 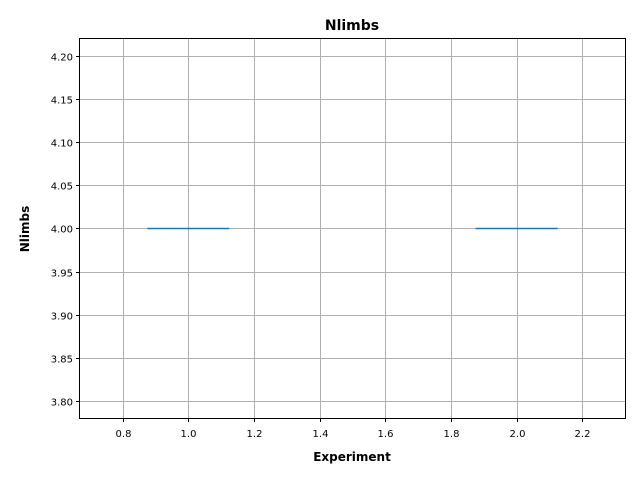 What do you see at coordinates (62, 403) in the screenshot?
I see `y-tick-label: 3.80` at bounding box center [62, 403].